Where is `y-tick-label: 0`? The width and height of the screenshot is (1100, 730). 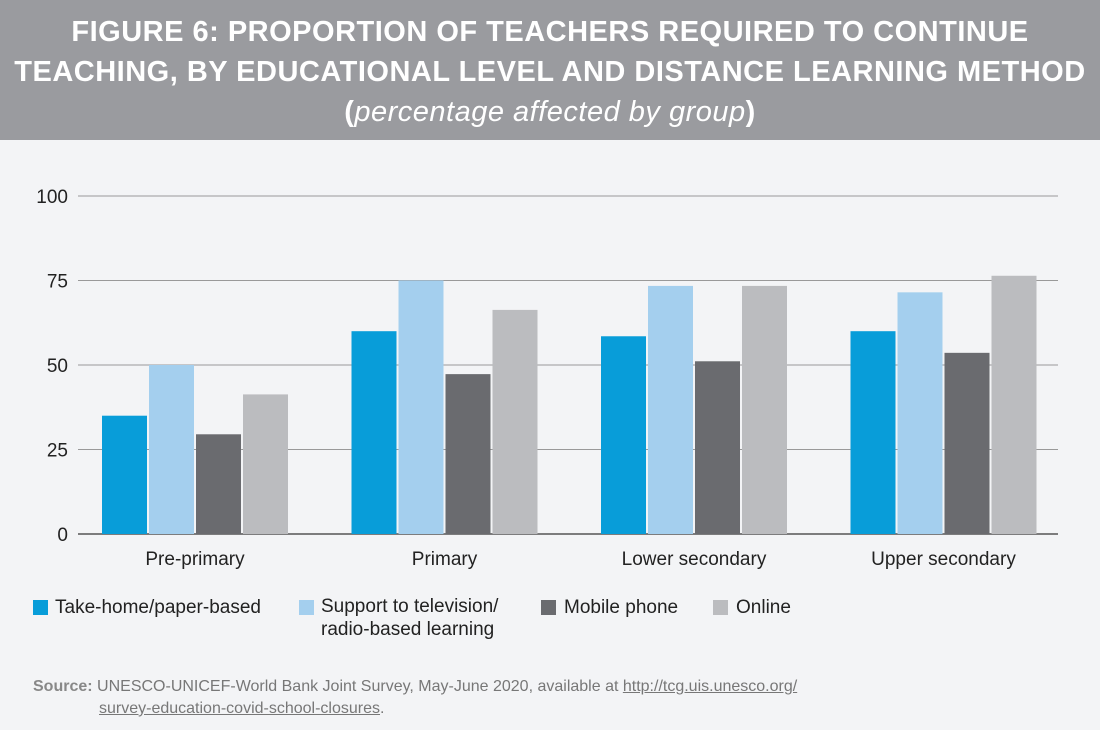
y-tick-label: 0 is located at coordinates (62, 535).